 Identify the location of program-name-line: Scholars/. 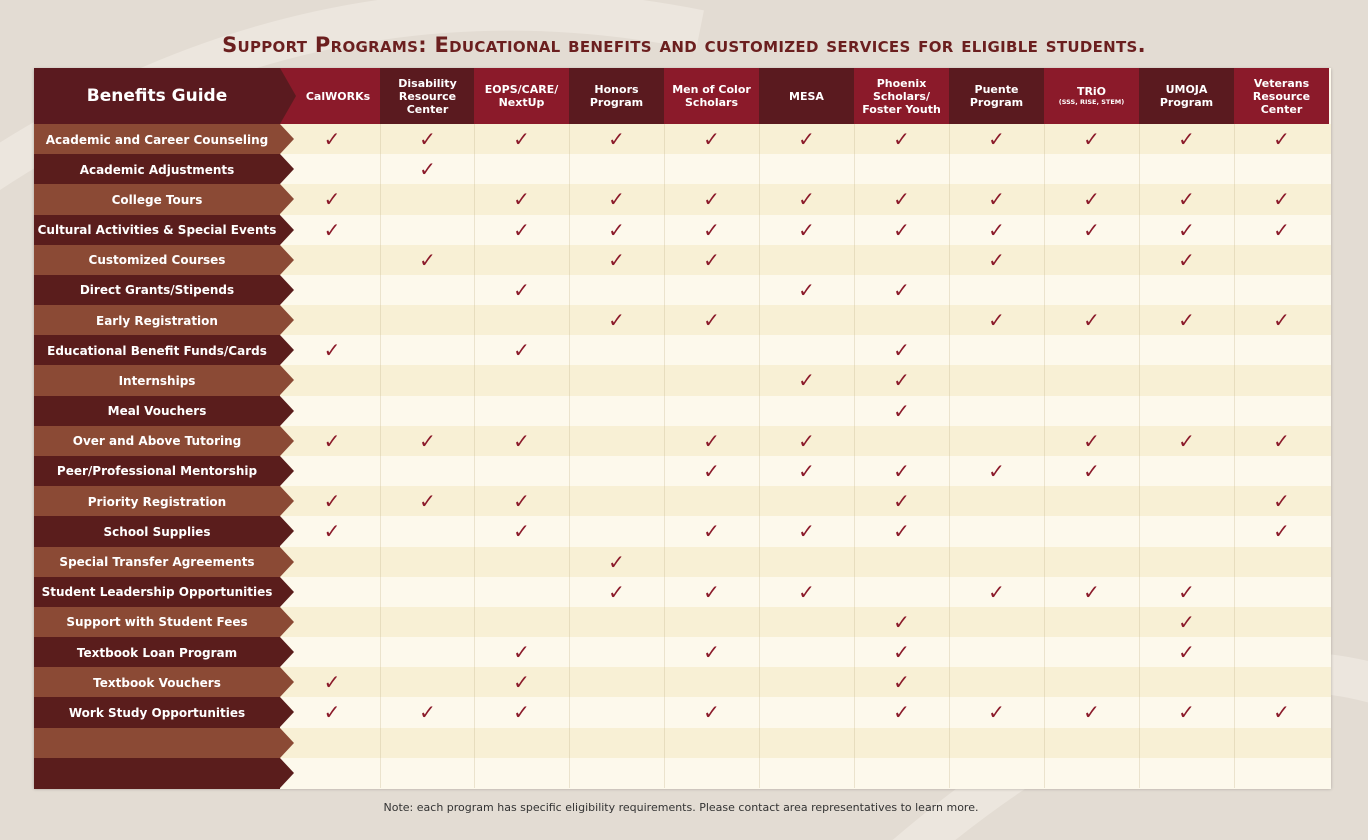
(901, 96).